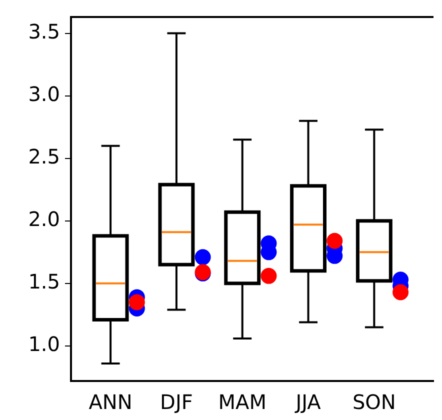  Describe the element at coordinates (44, 344) in the screenshot. I see `y-tick-label: 1.0` at that location.